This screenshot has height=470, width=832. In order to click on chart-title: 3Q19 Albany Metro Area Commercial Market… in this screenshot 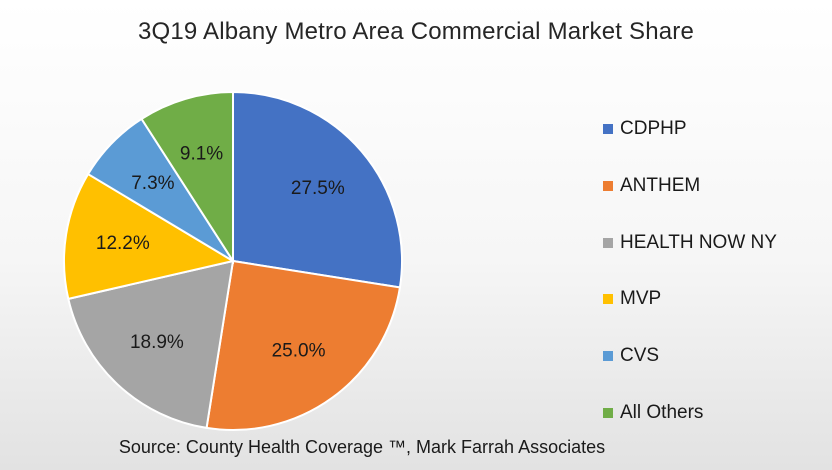, I will do `click(416, 31)`.